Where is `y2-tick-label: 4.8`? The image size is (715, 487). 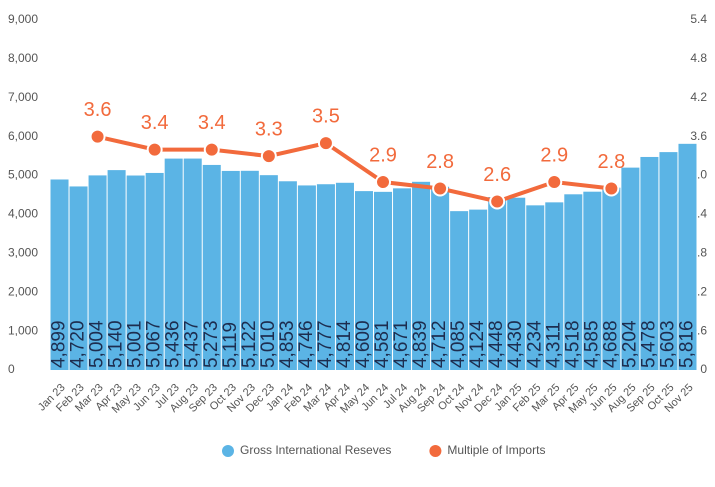 y2-tick-label: 4.8 is located at coordinates (698, 58).